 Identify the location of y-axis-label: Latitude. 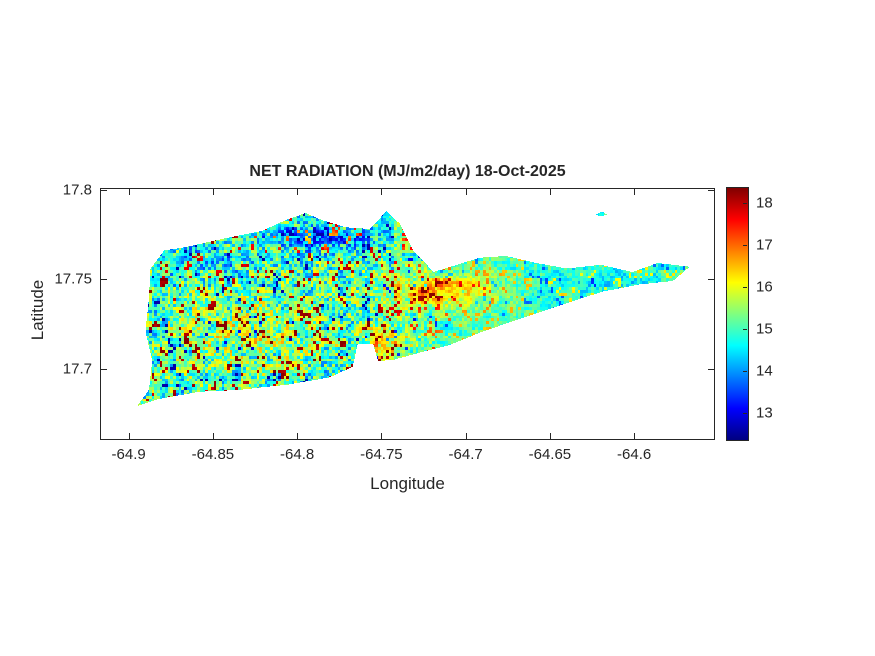
(37, 310).